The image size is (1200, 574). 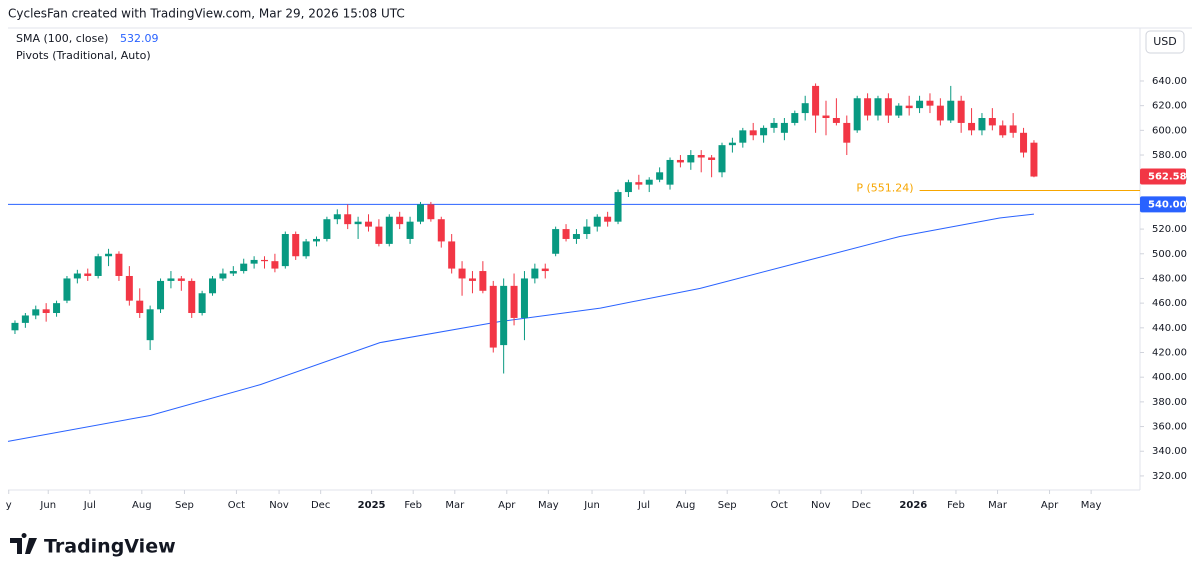 I want to click on legend-pivots: Pivots (Traditional, Auto), so click(x=83, y=55).